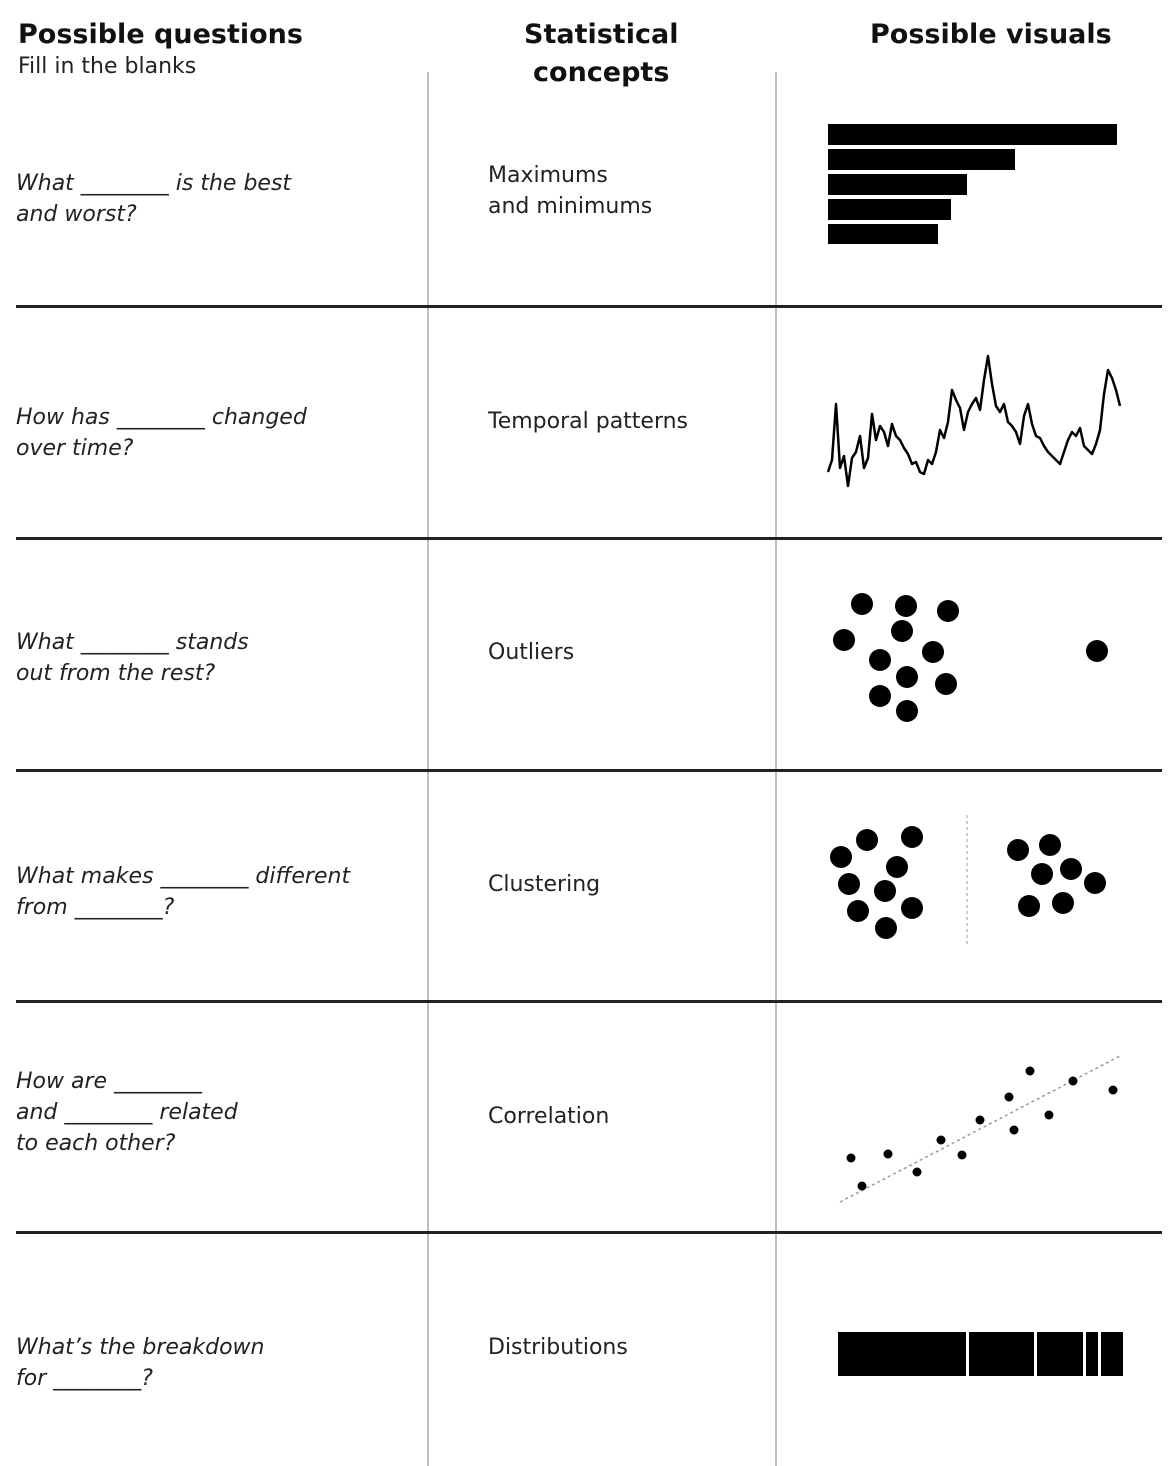 This screenshot has height=1466, width=1170. Describe the element at coordinates (558, 1347) in the screenshot. I see `concept-6: Distributions` at that location.